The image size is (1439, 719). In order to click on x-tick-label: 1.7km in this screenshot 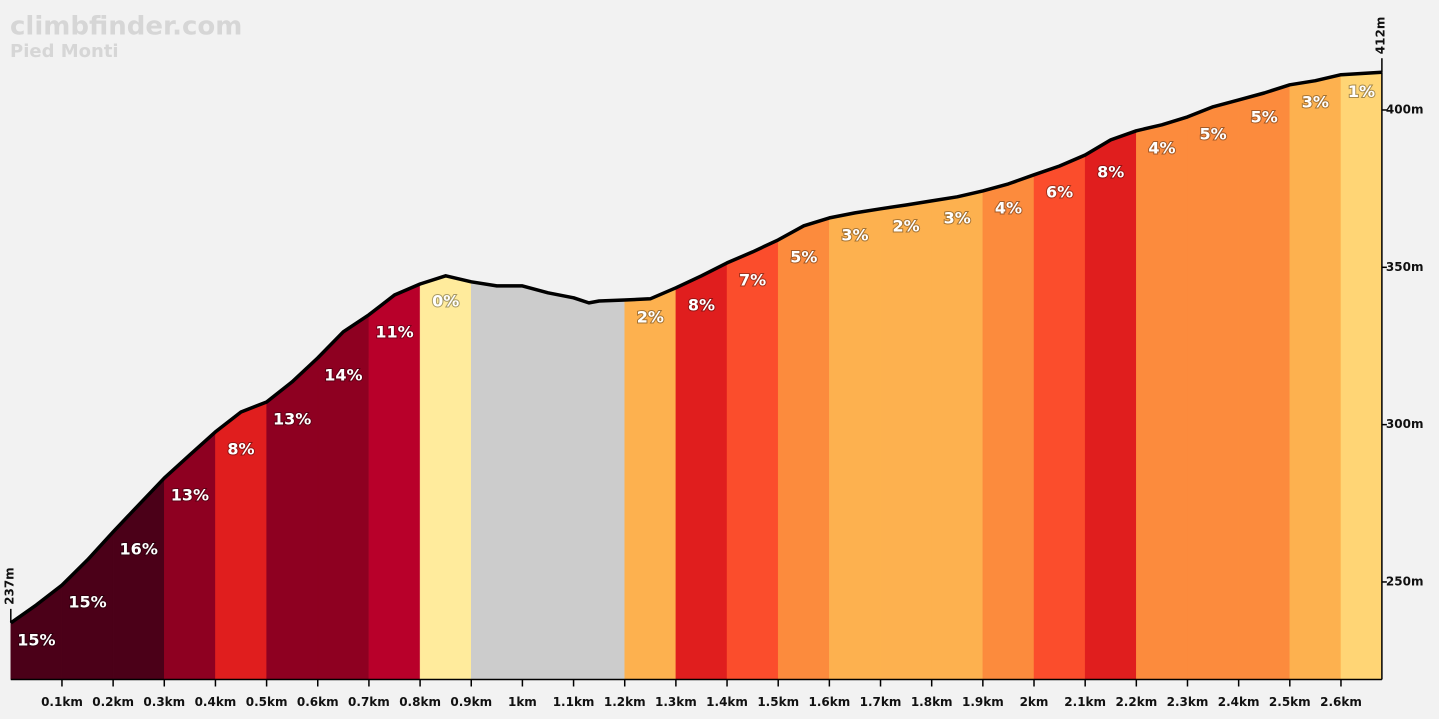, I will do `click(881, 702)`.